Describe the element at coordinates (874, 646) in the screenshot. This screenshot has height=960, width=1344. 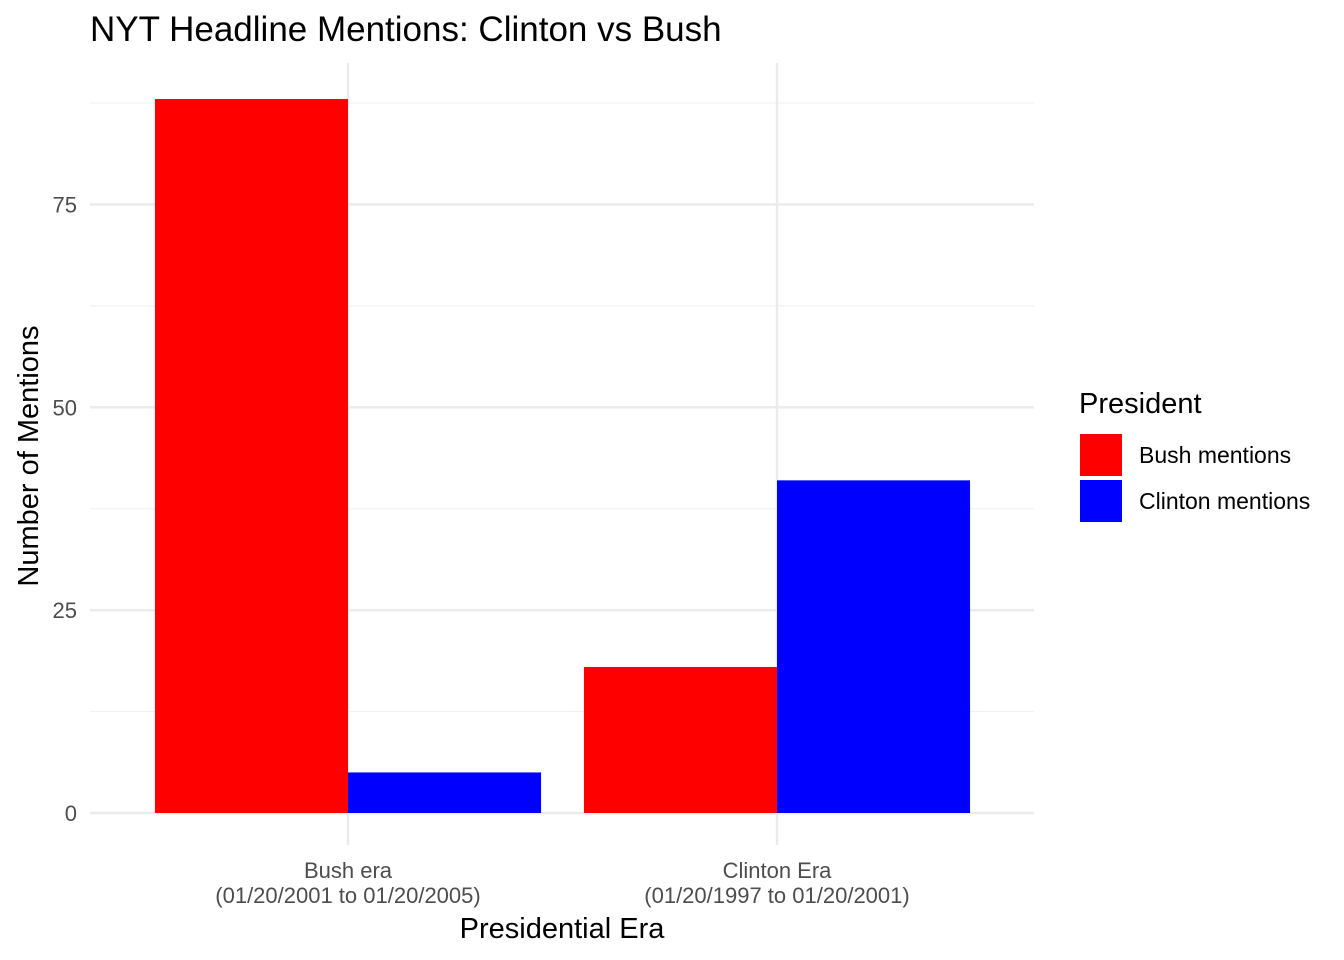
I see `bar-clinton-mentions-clinton-era` at that location.